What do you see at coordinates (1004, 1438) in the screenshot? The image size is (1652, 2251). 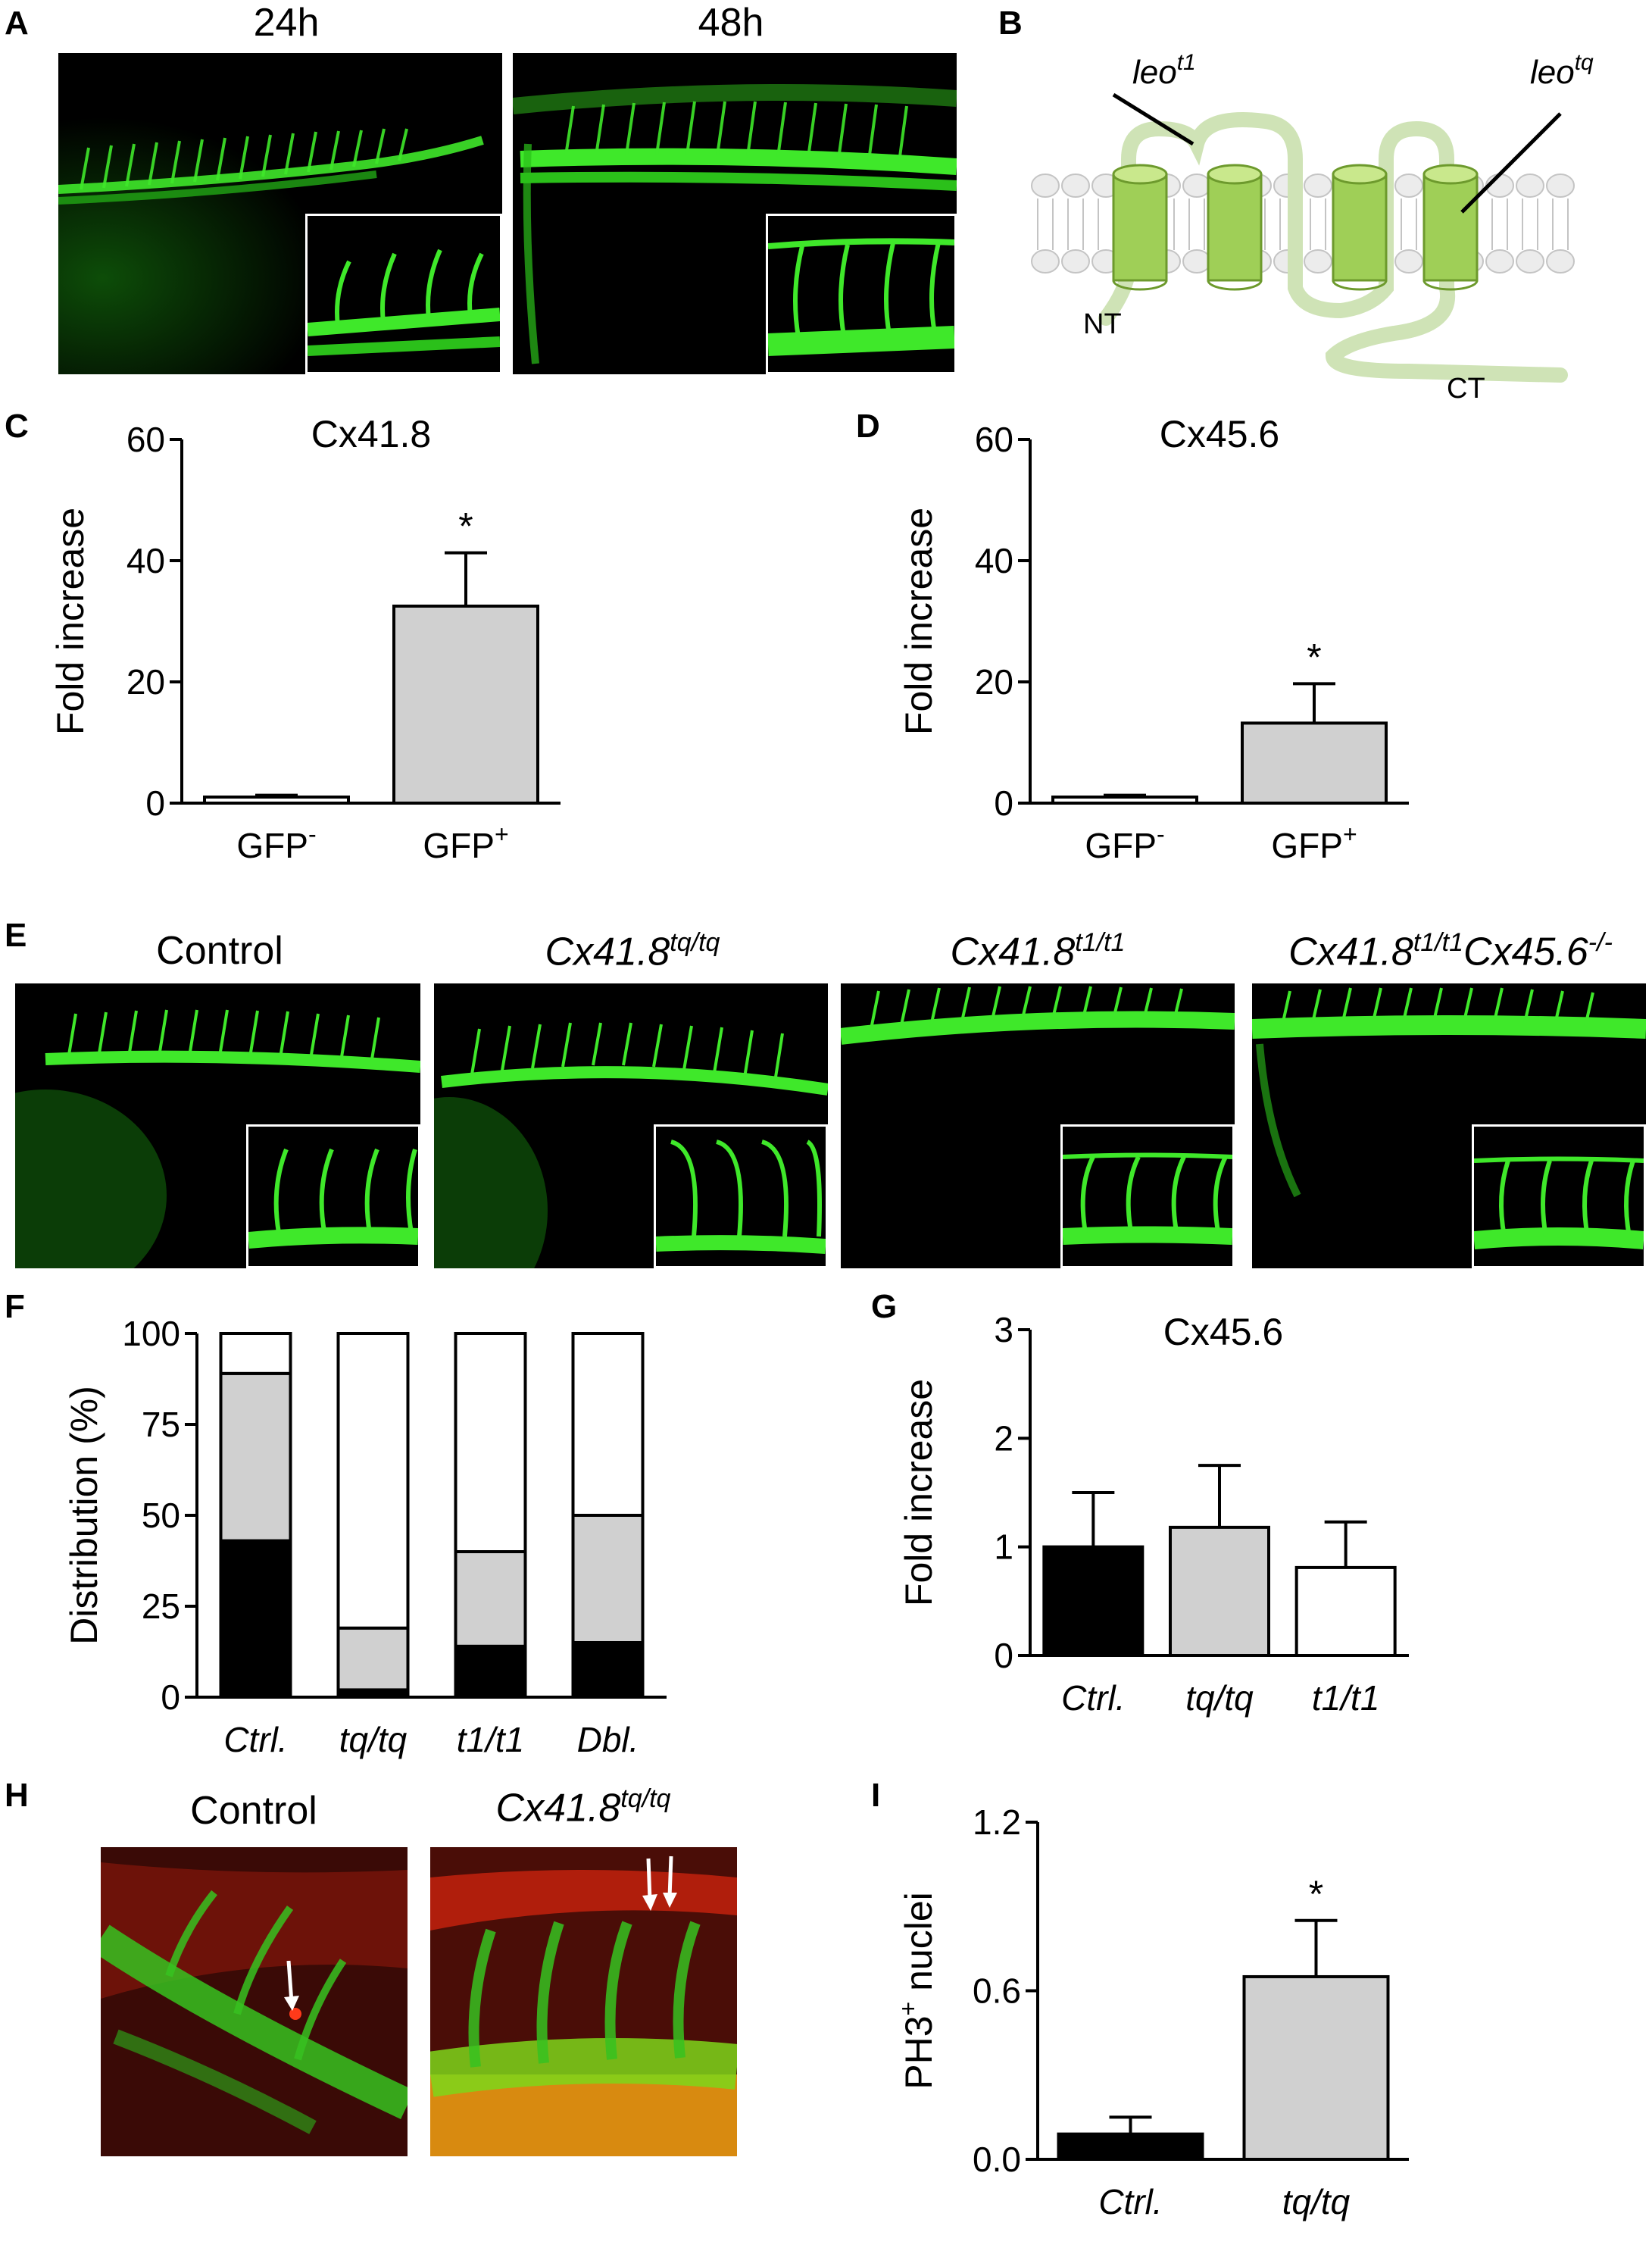 I see `y-tick-label: 2` at bounding box center [1004, 1438].